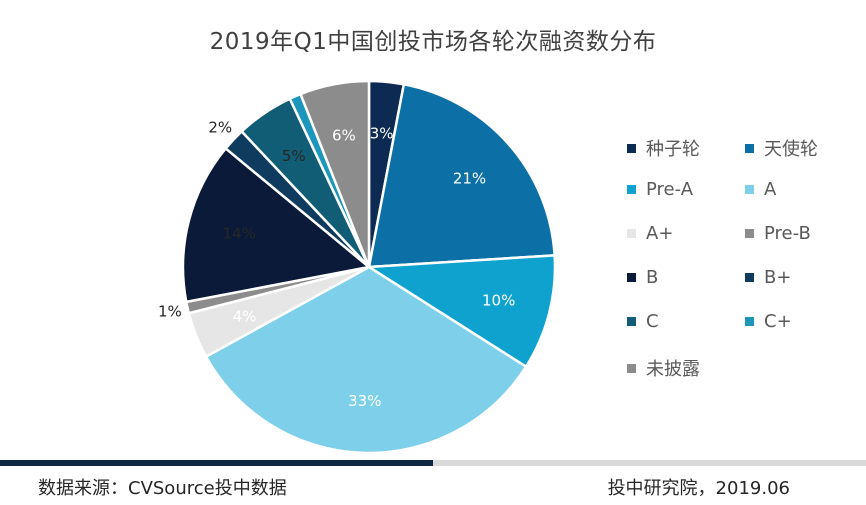 The image size is (866, 505). What do you see at coordinates (652, 321) in the screenshot?
I see `legend-label: C` at bounding box center [652, 321].